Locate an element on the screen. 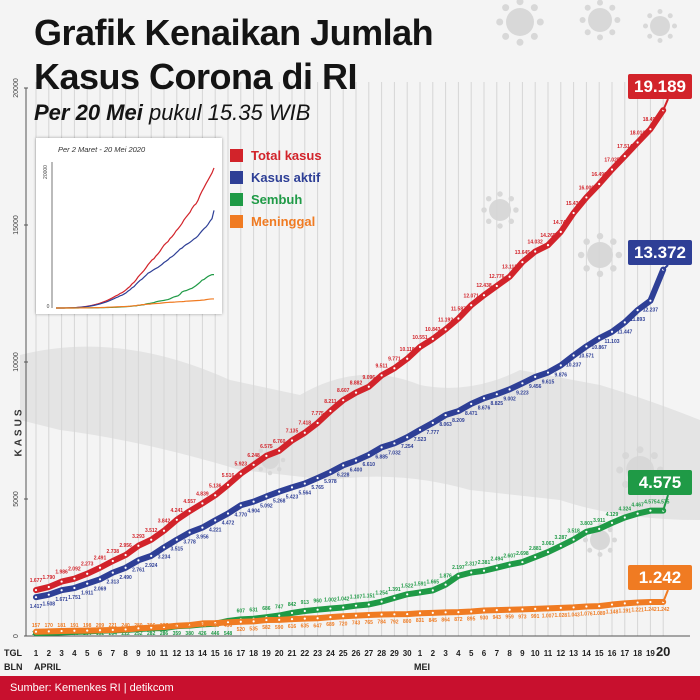  x-tick-label: 13 is located at coordinates (573, 653).